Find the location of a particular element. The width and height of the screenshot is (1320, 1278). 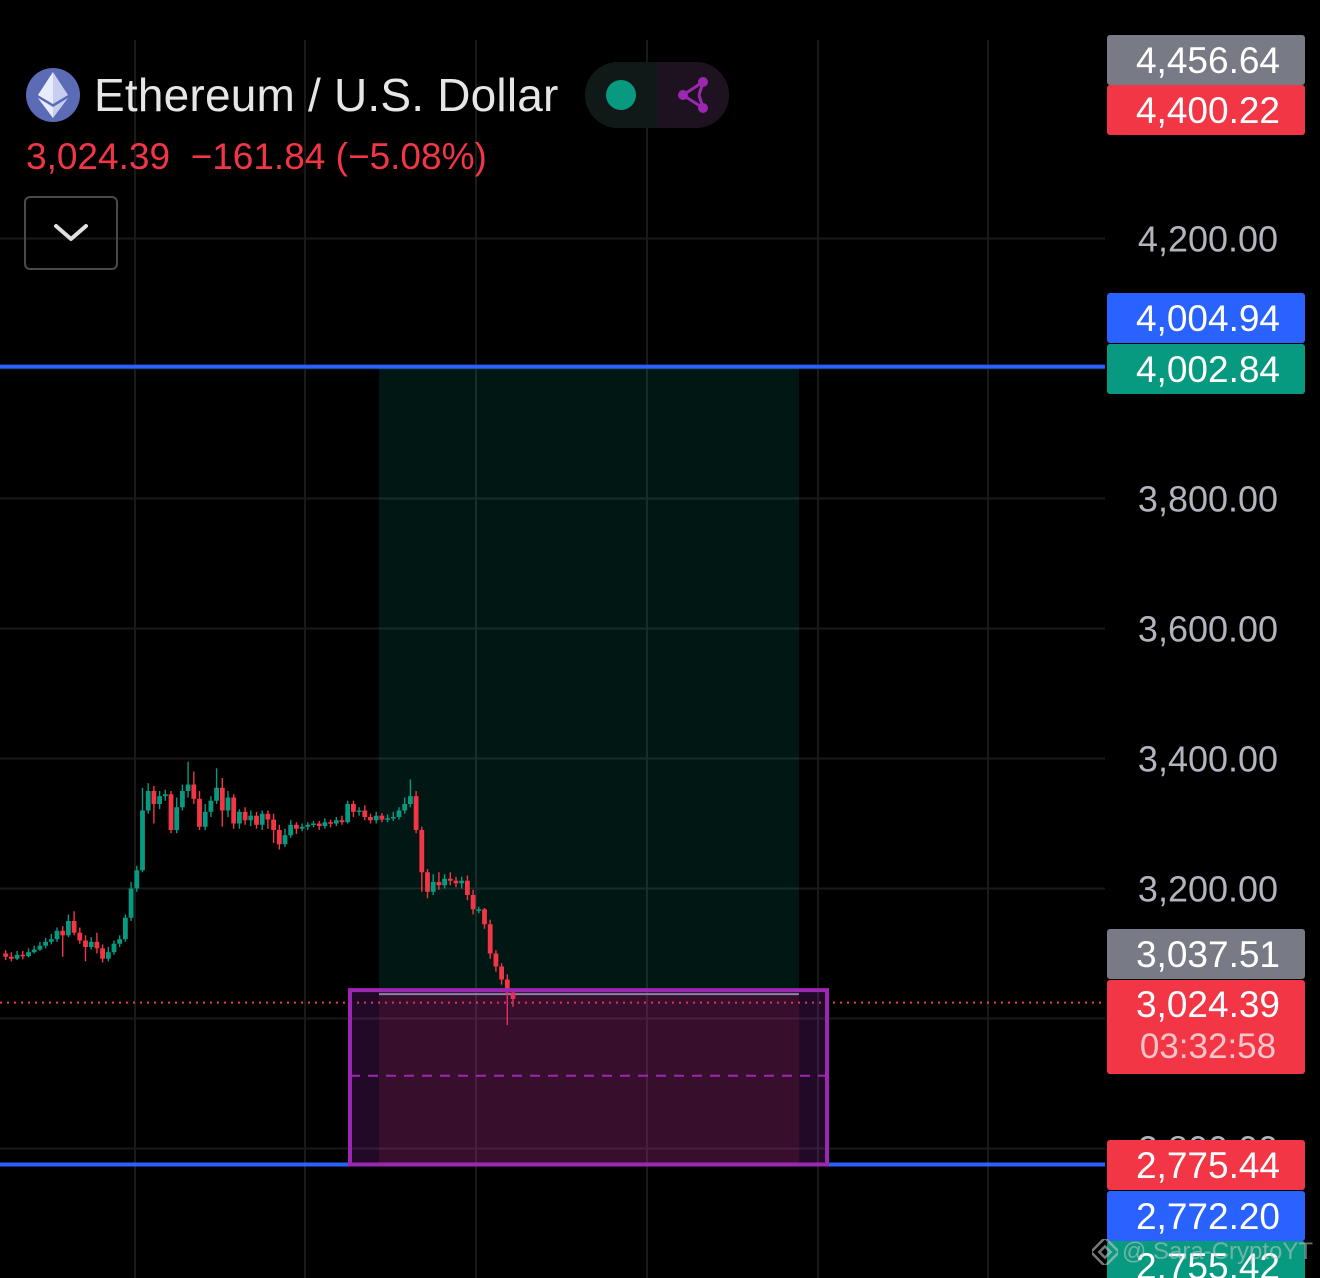

loss-zone is located at coordinates (589, 1079).